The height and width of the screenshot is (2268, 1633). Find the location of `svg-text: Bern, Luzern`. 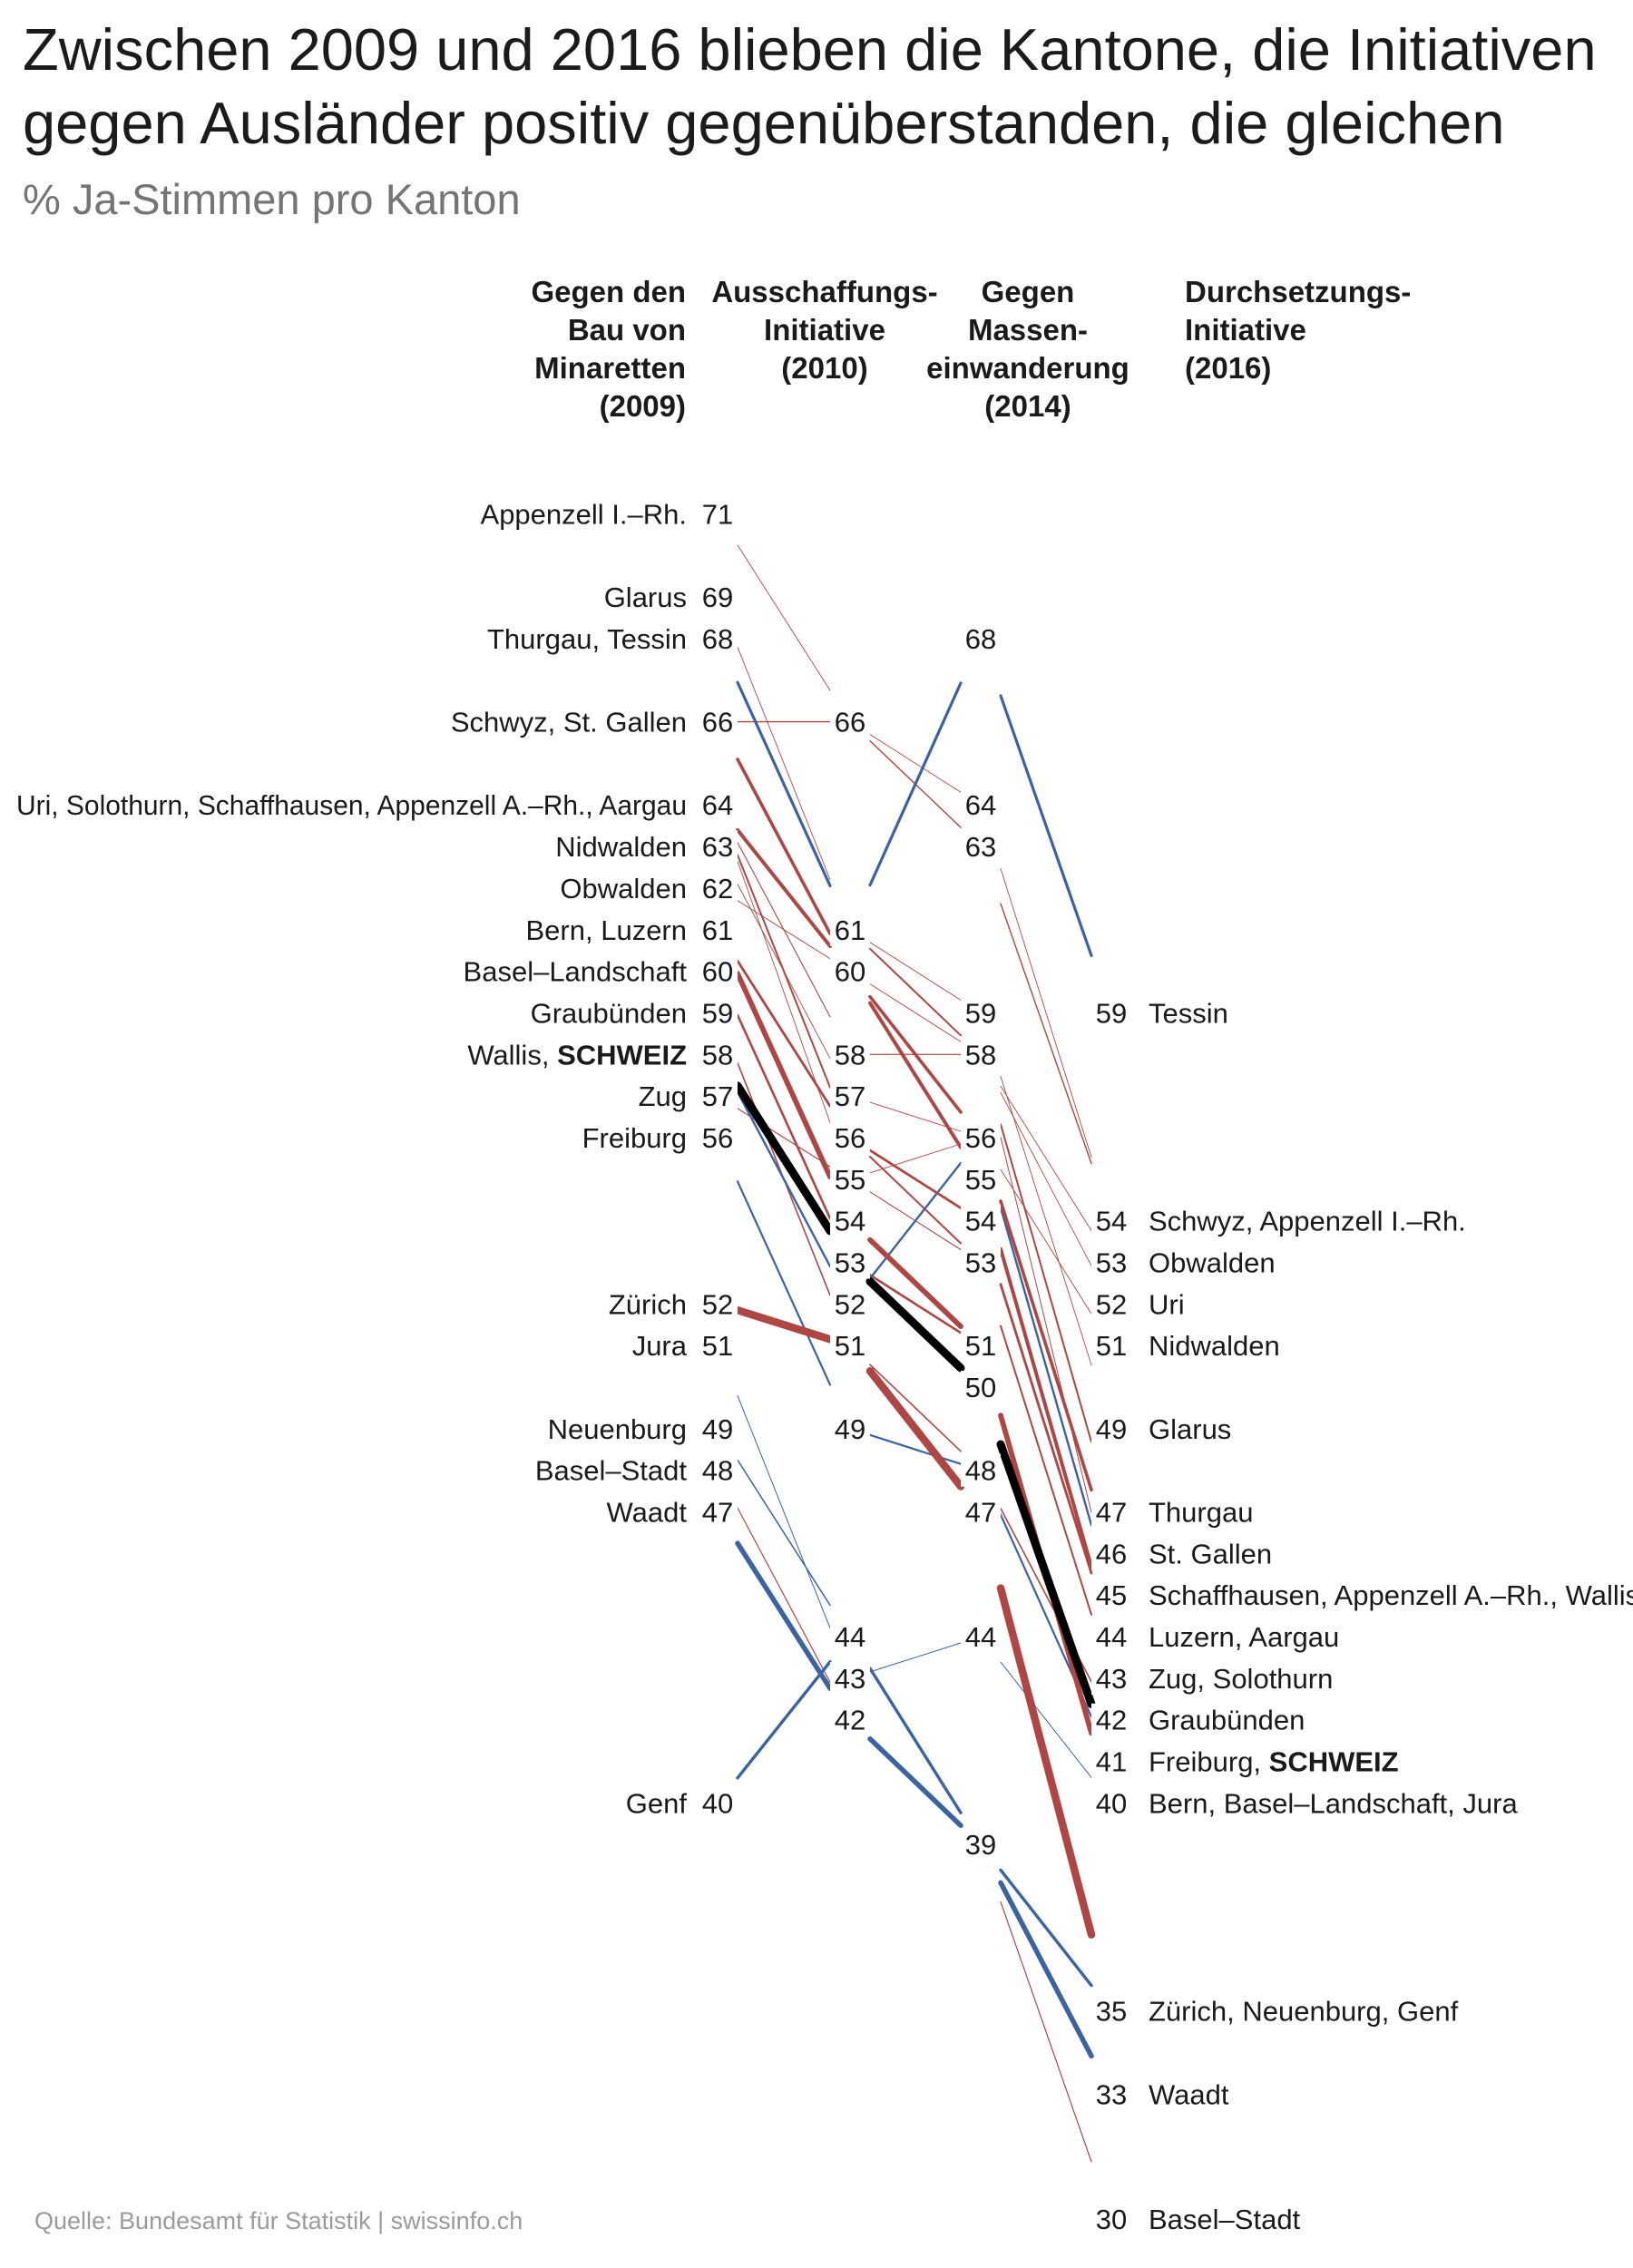

svg-text: Bern, Luzern is located at coordinates (607, 930).